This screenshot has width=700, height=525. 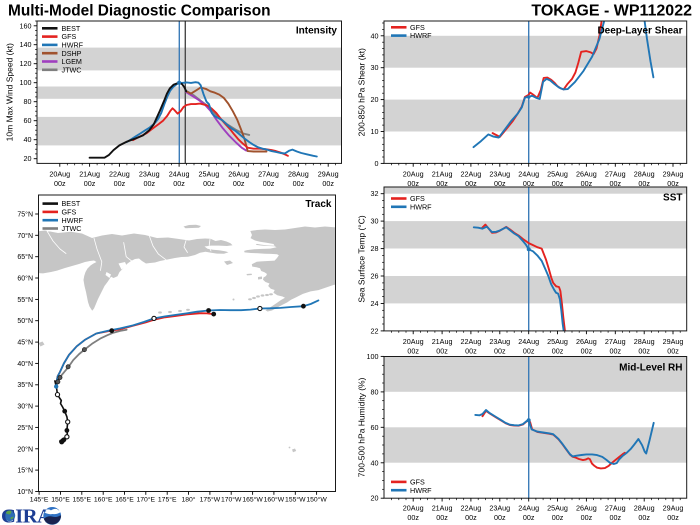 What do you see at coordinates (25, 343) in the screenshot?
I see `svg-text: 45°N` at bounding box center [25, 343].